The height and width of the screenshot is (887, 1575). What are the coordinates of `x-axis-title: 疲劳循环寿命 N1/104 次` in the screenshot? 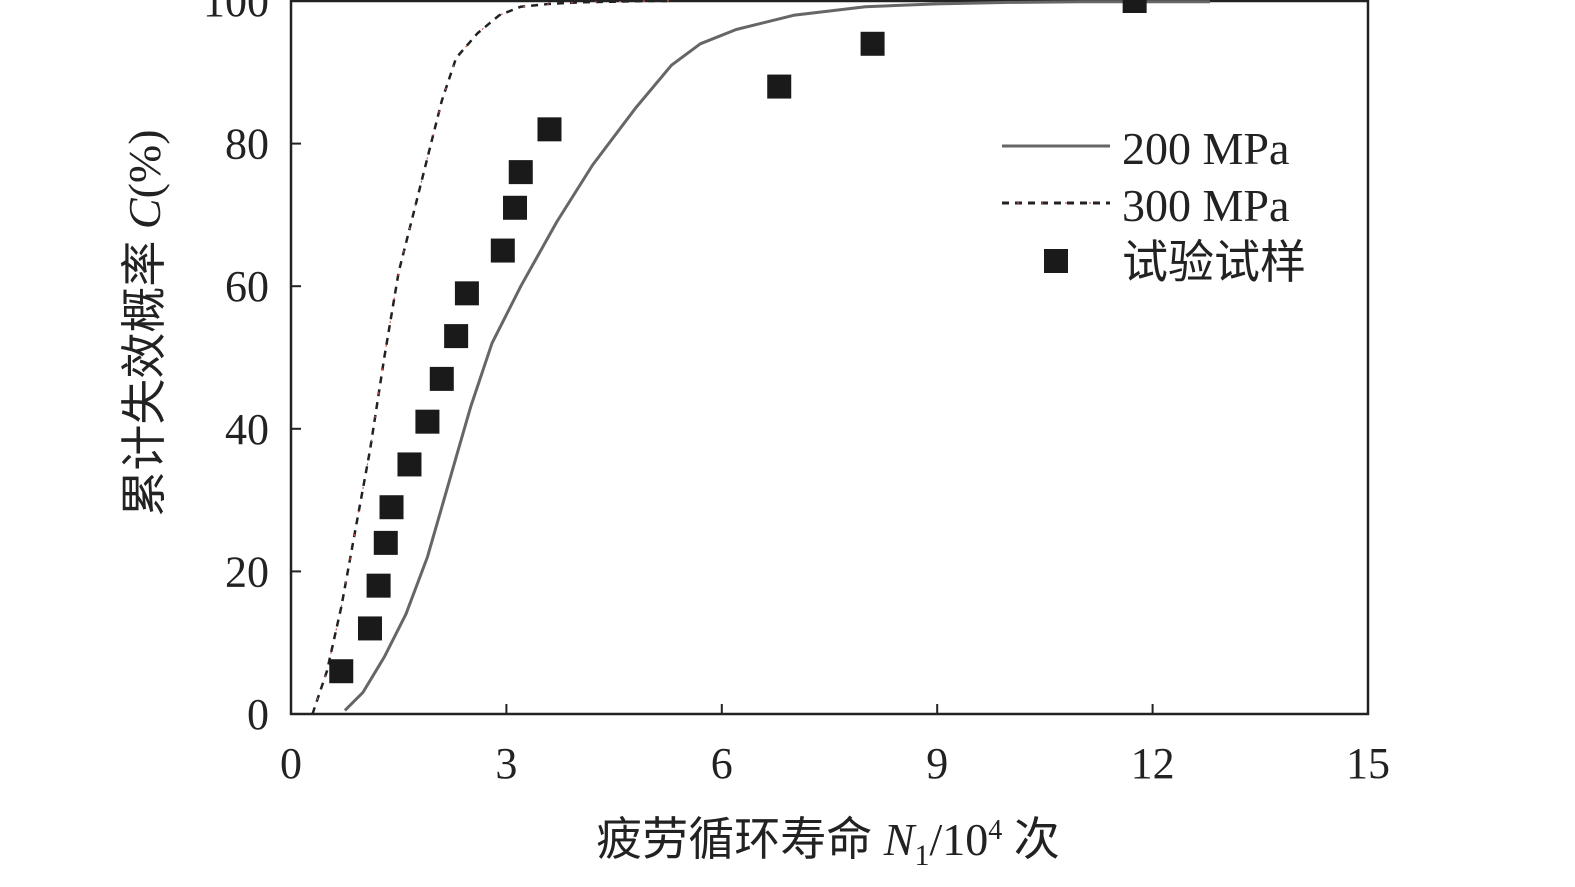 It's located at (827, 843).